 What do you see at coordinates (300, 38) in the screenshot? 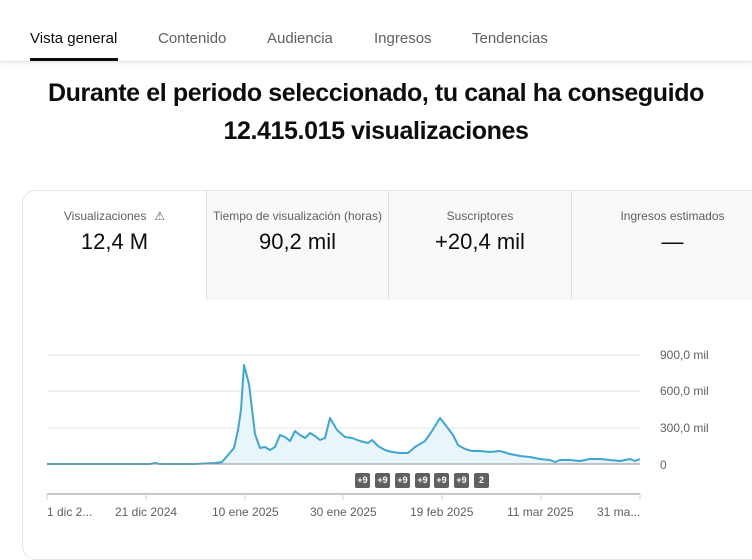
I see `tab-audiencia: Audiencia` at bounding box center [300, 38].